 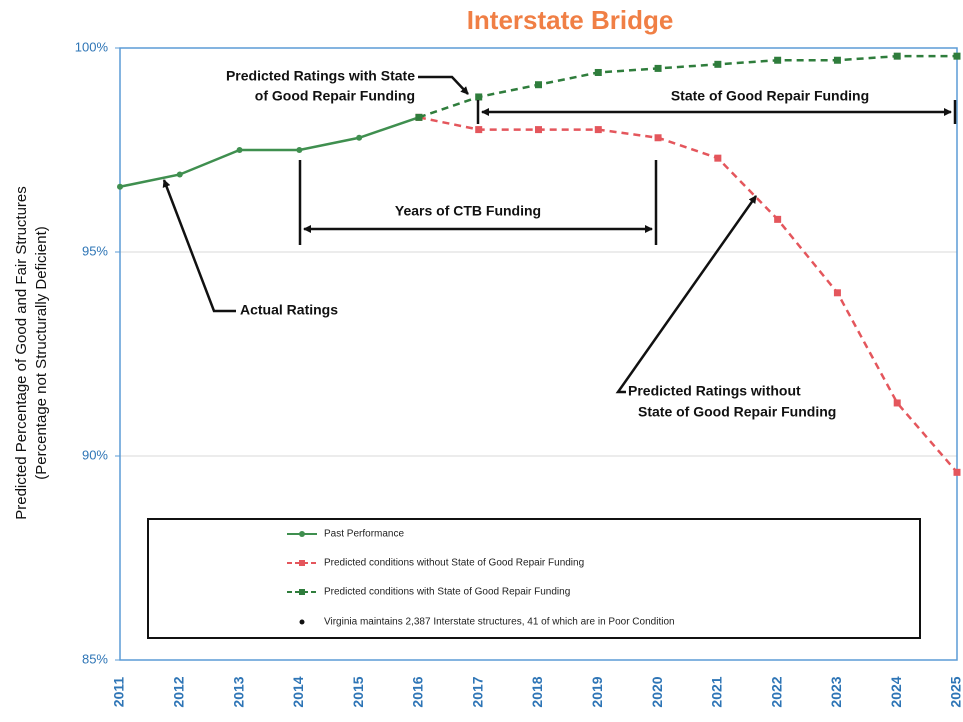 I want to click on x-tick-label: 2020, so click(x=657, y=691).